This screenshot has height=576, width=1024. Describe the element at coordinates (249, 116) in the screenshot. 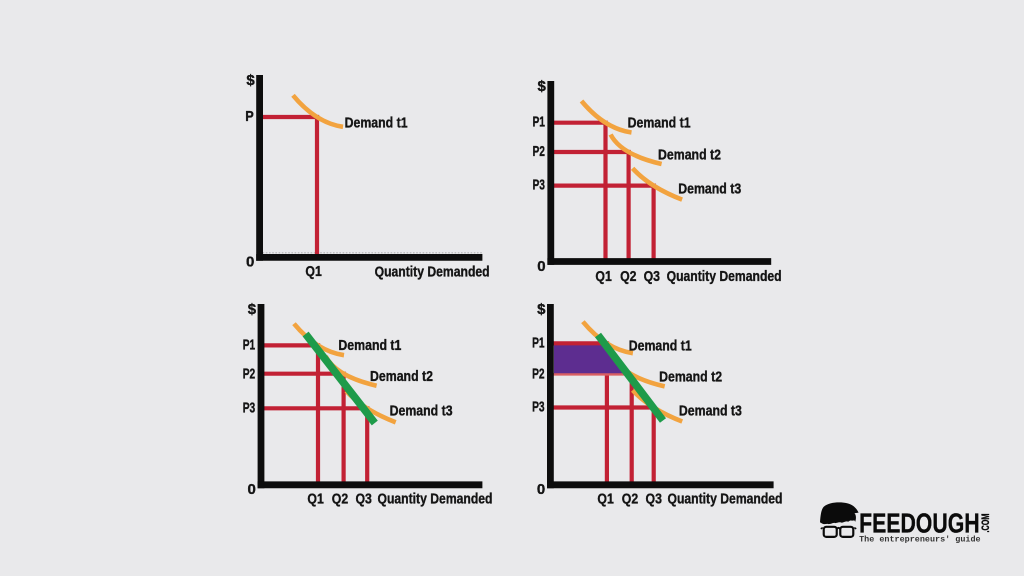

I see `svg-text: P` at that location.